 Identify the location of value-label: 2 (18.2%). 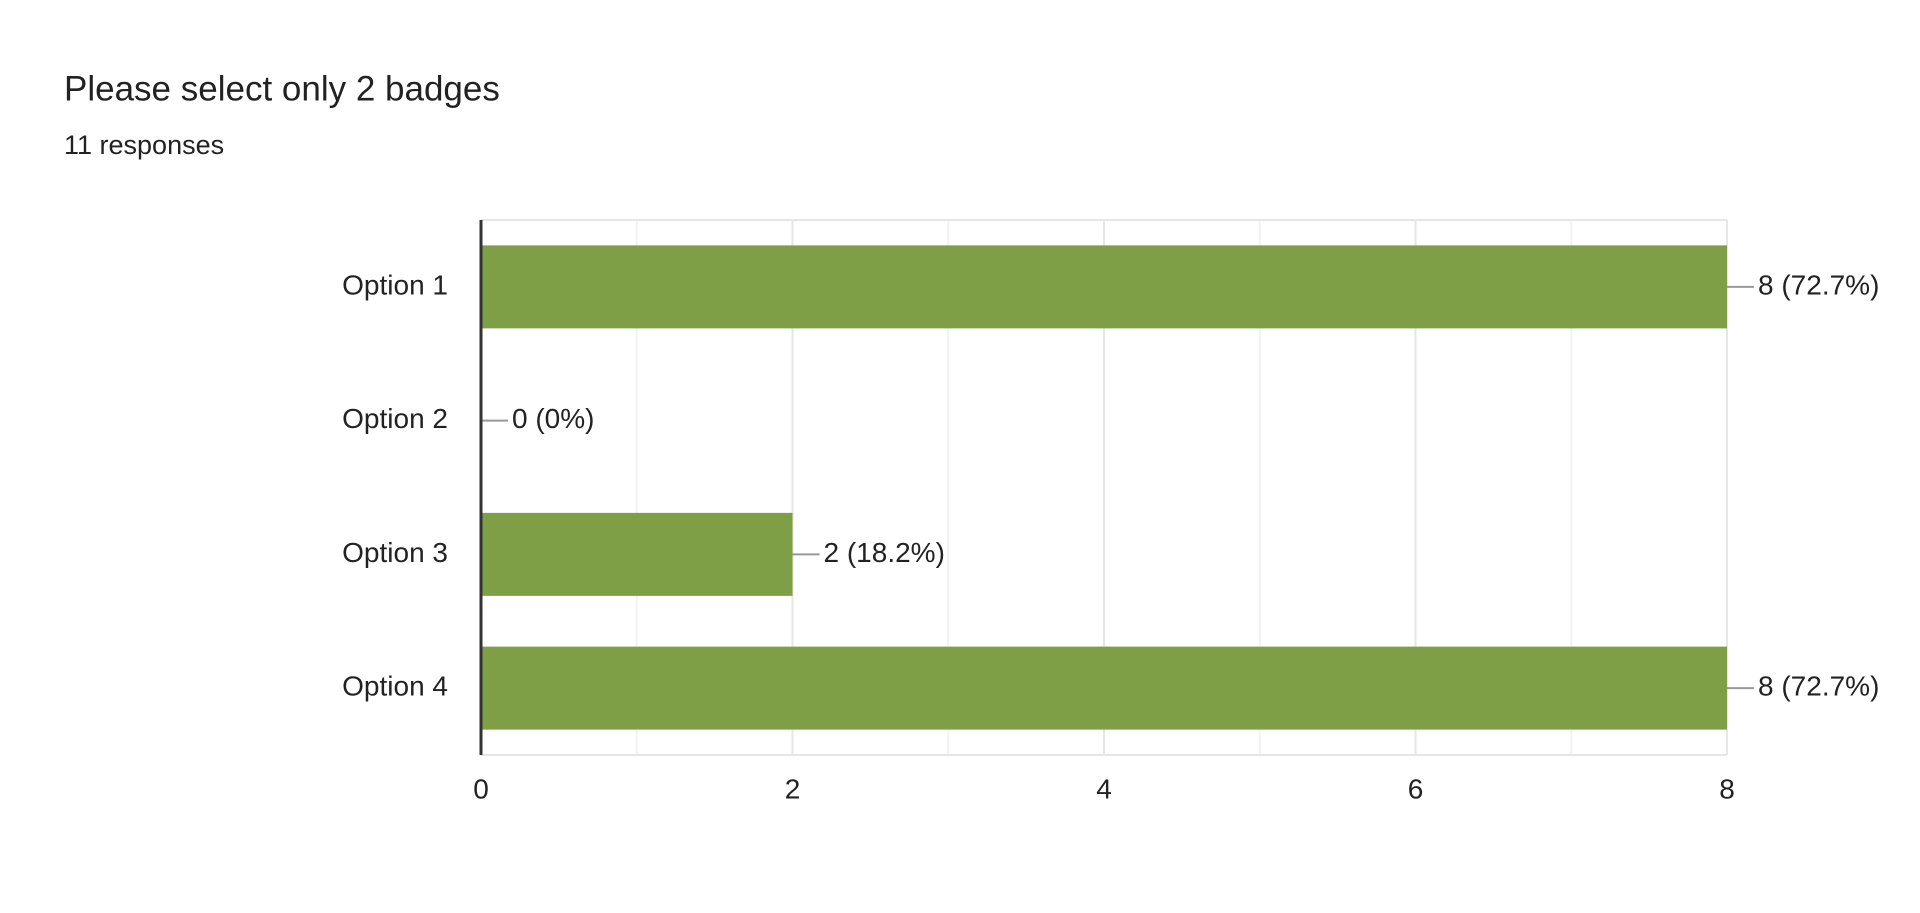
(884, 552).